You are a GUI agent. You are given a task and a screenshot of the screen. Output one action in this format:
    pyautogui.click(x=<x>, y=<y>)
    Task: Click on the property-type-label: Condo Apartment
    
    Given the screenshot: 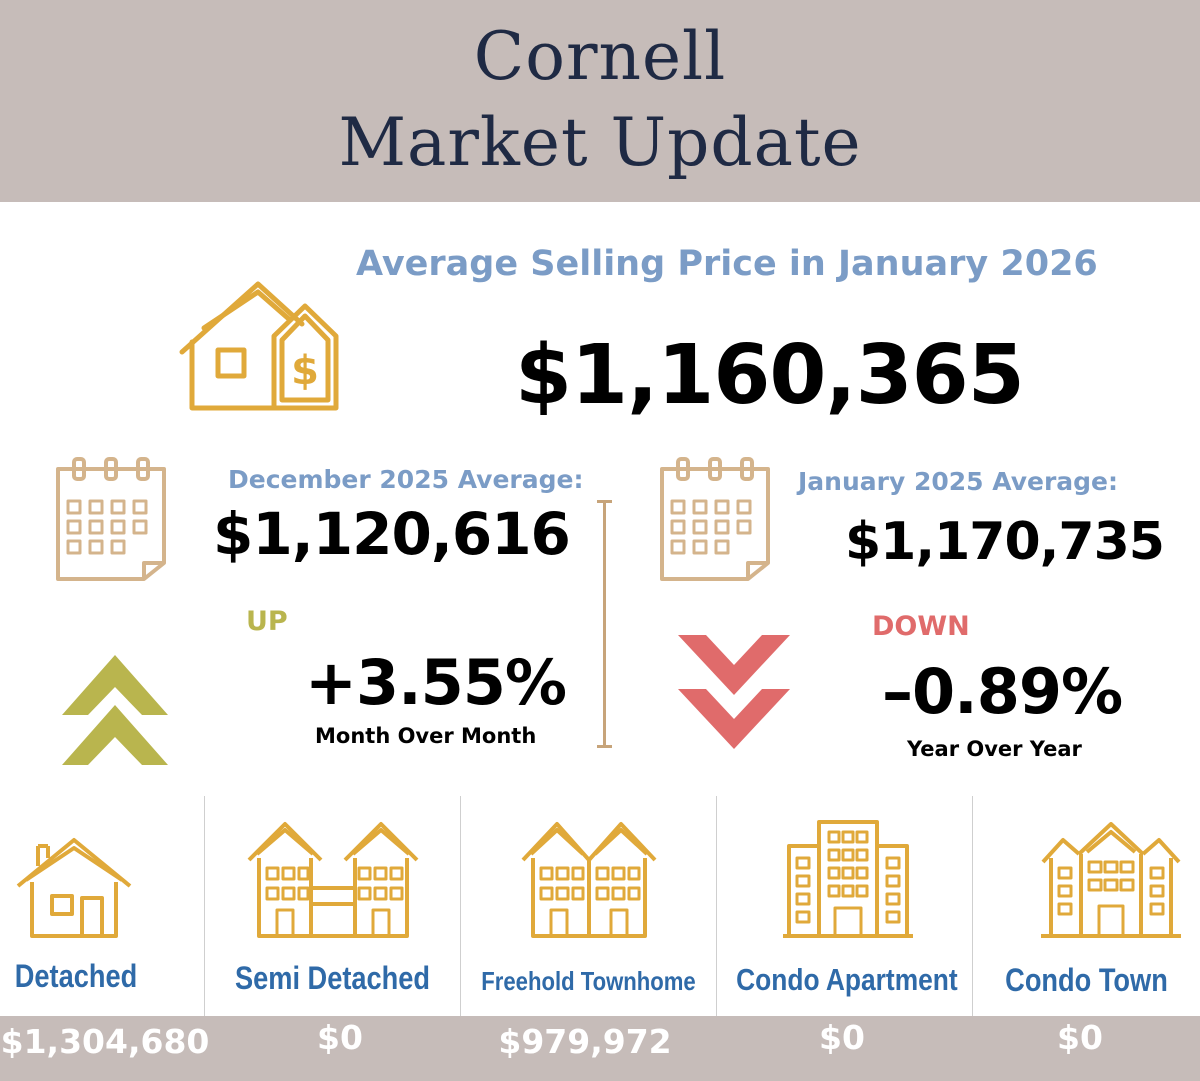 What is the action you would take?
    pyautogui.click(x=847, y=979)
    